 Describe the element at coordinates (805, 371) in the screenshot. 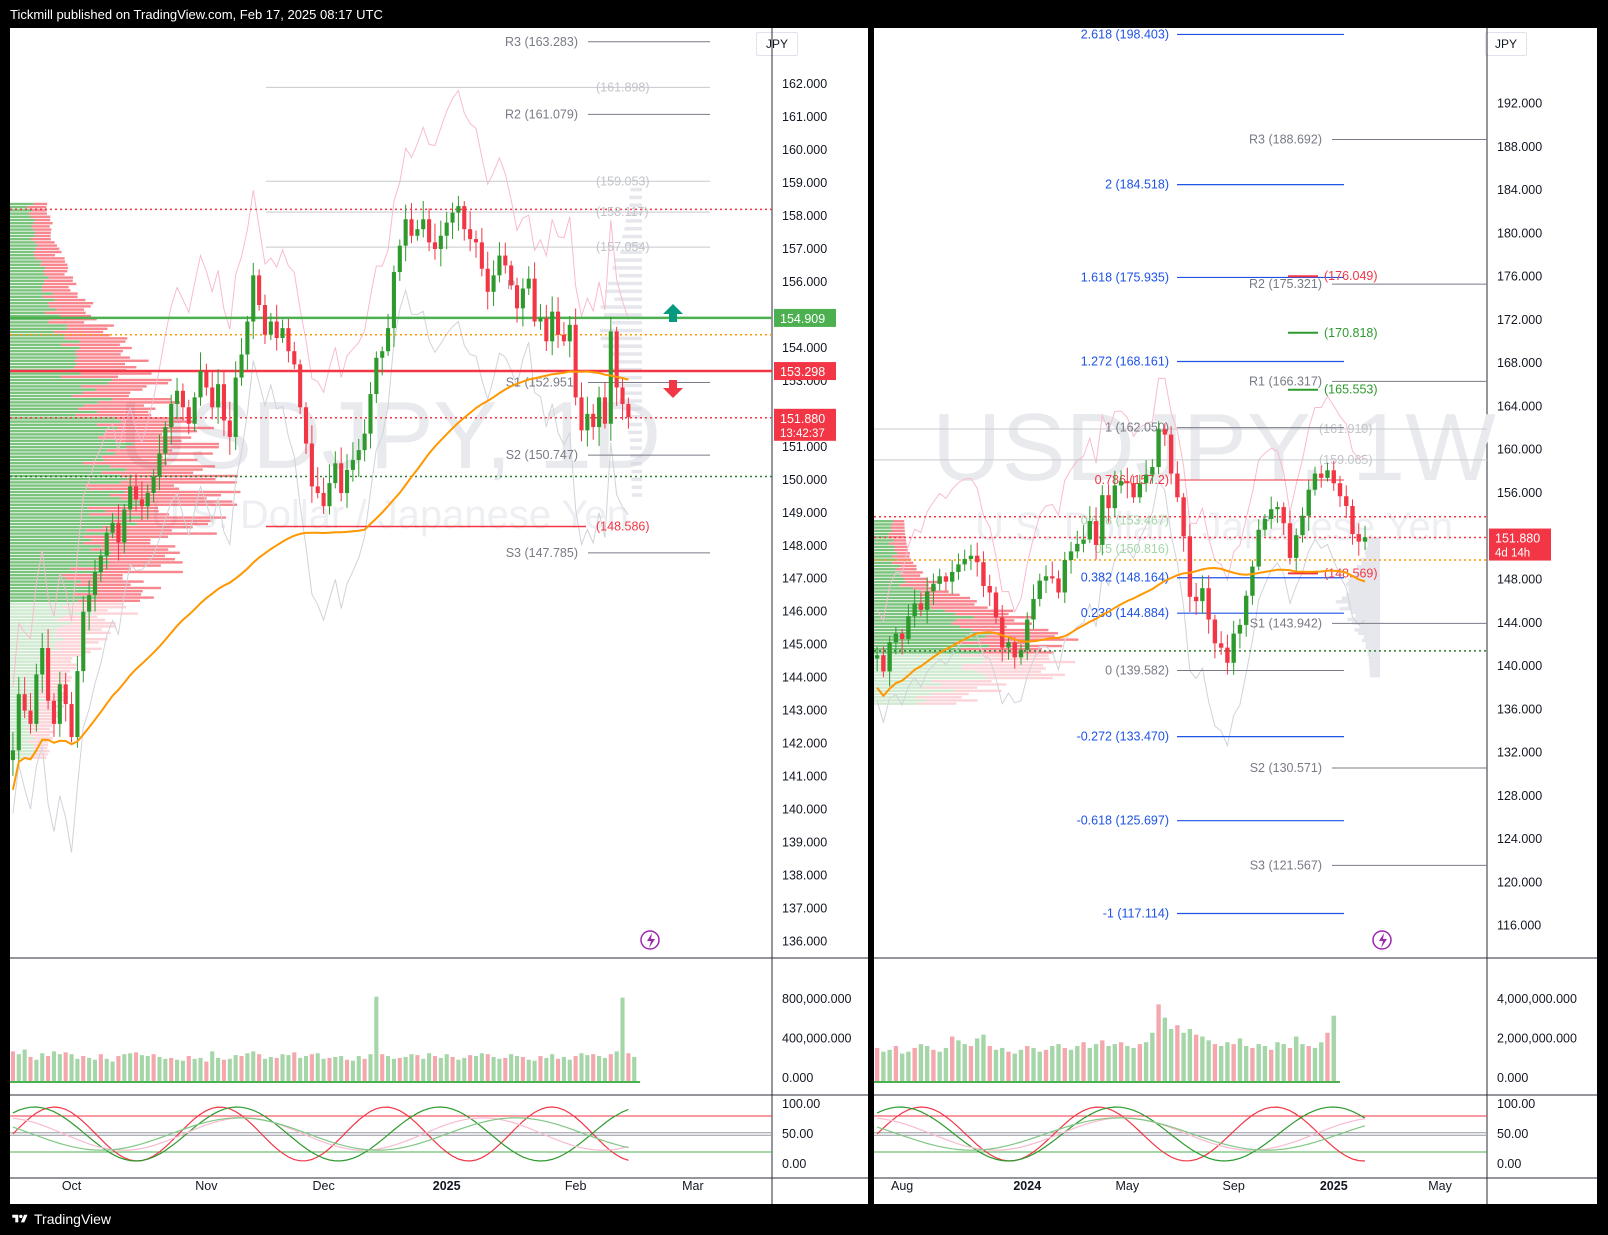

I see `price-tag` at that location.